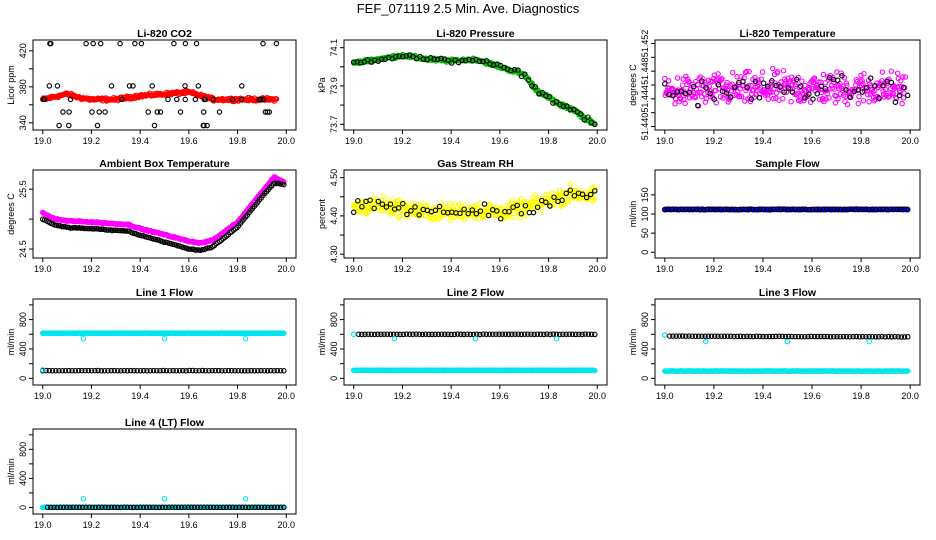 This screenshot has height=540, width=936. Describe the element at coordinates (645, 71) in the screenshot. I see `y-tick-label: 51.448` at that location.